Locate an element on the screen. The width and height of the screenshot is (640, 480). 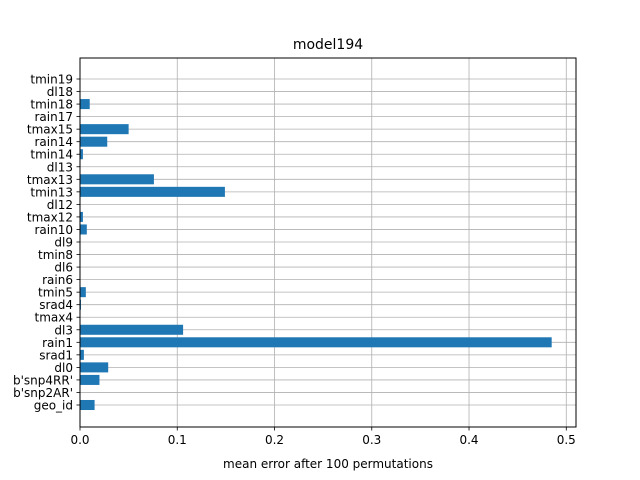
y-tick-label: tmax15 is located at coordinates (50, 130).